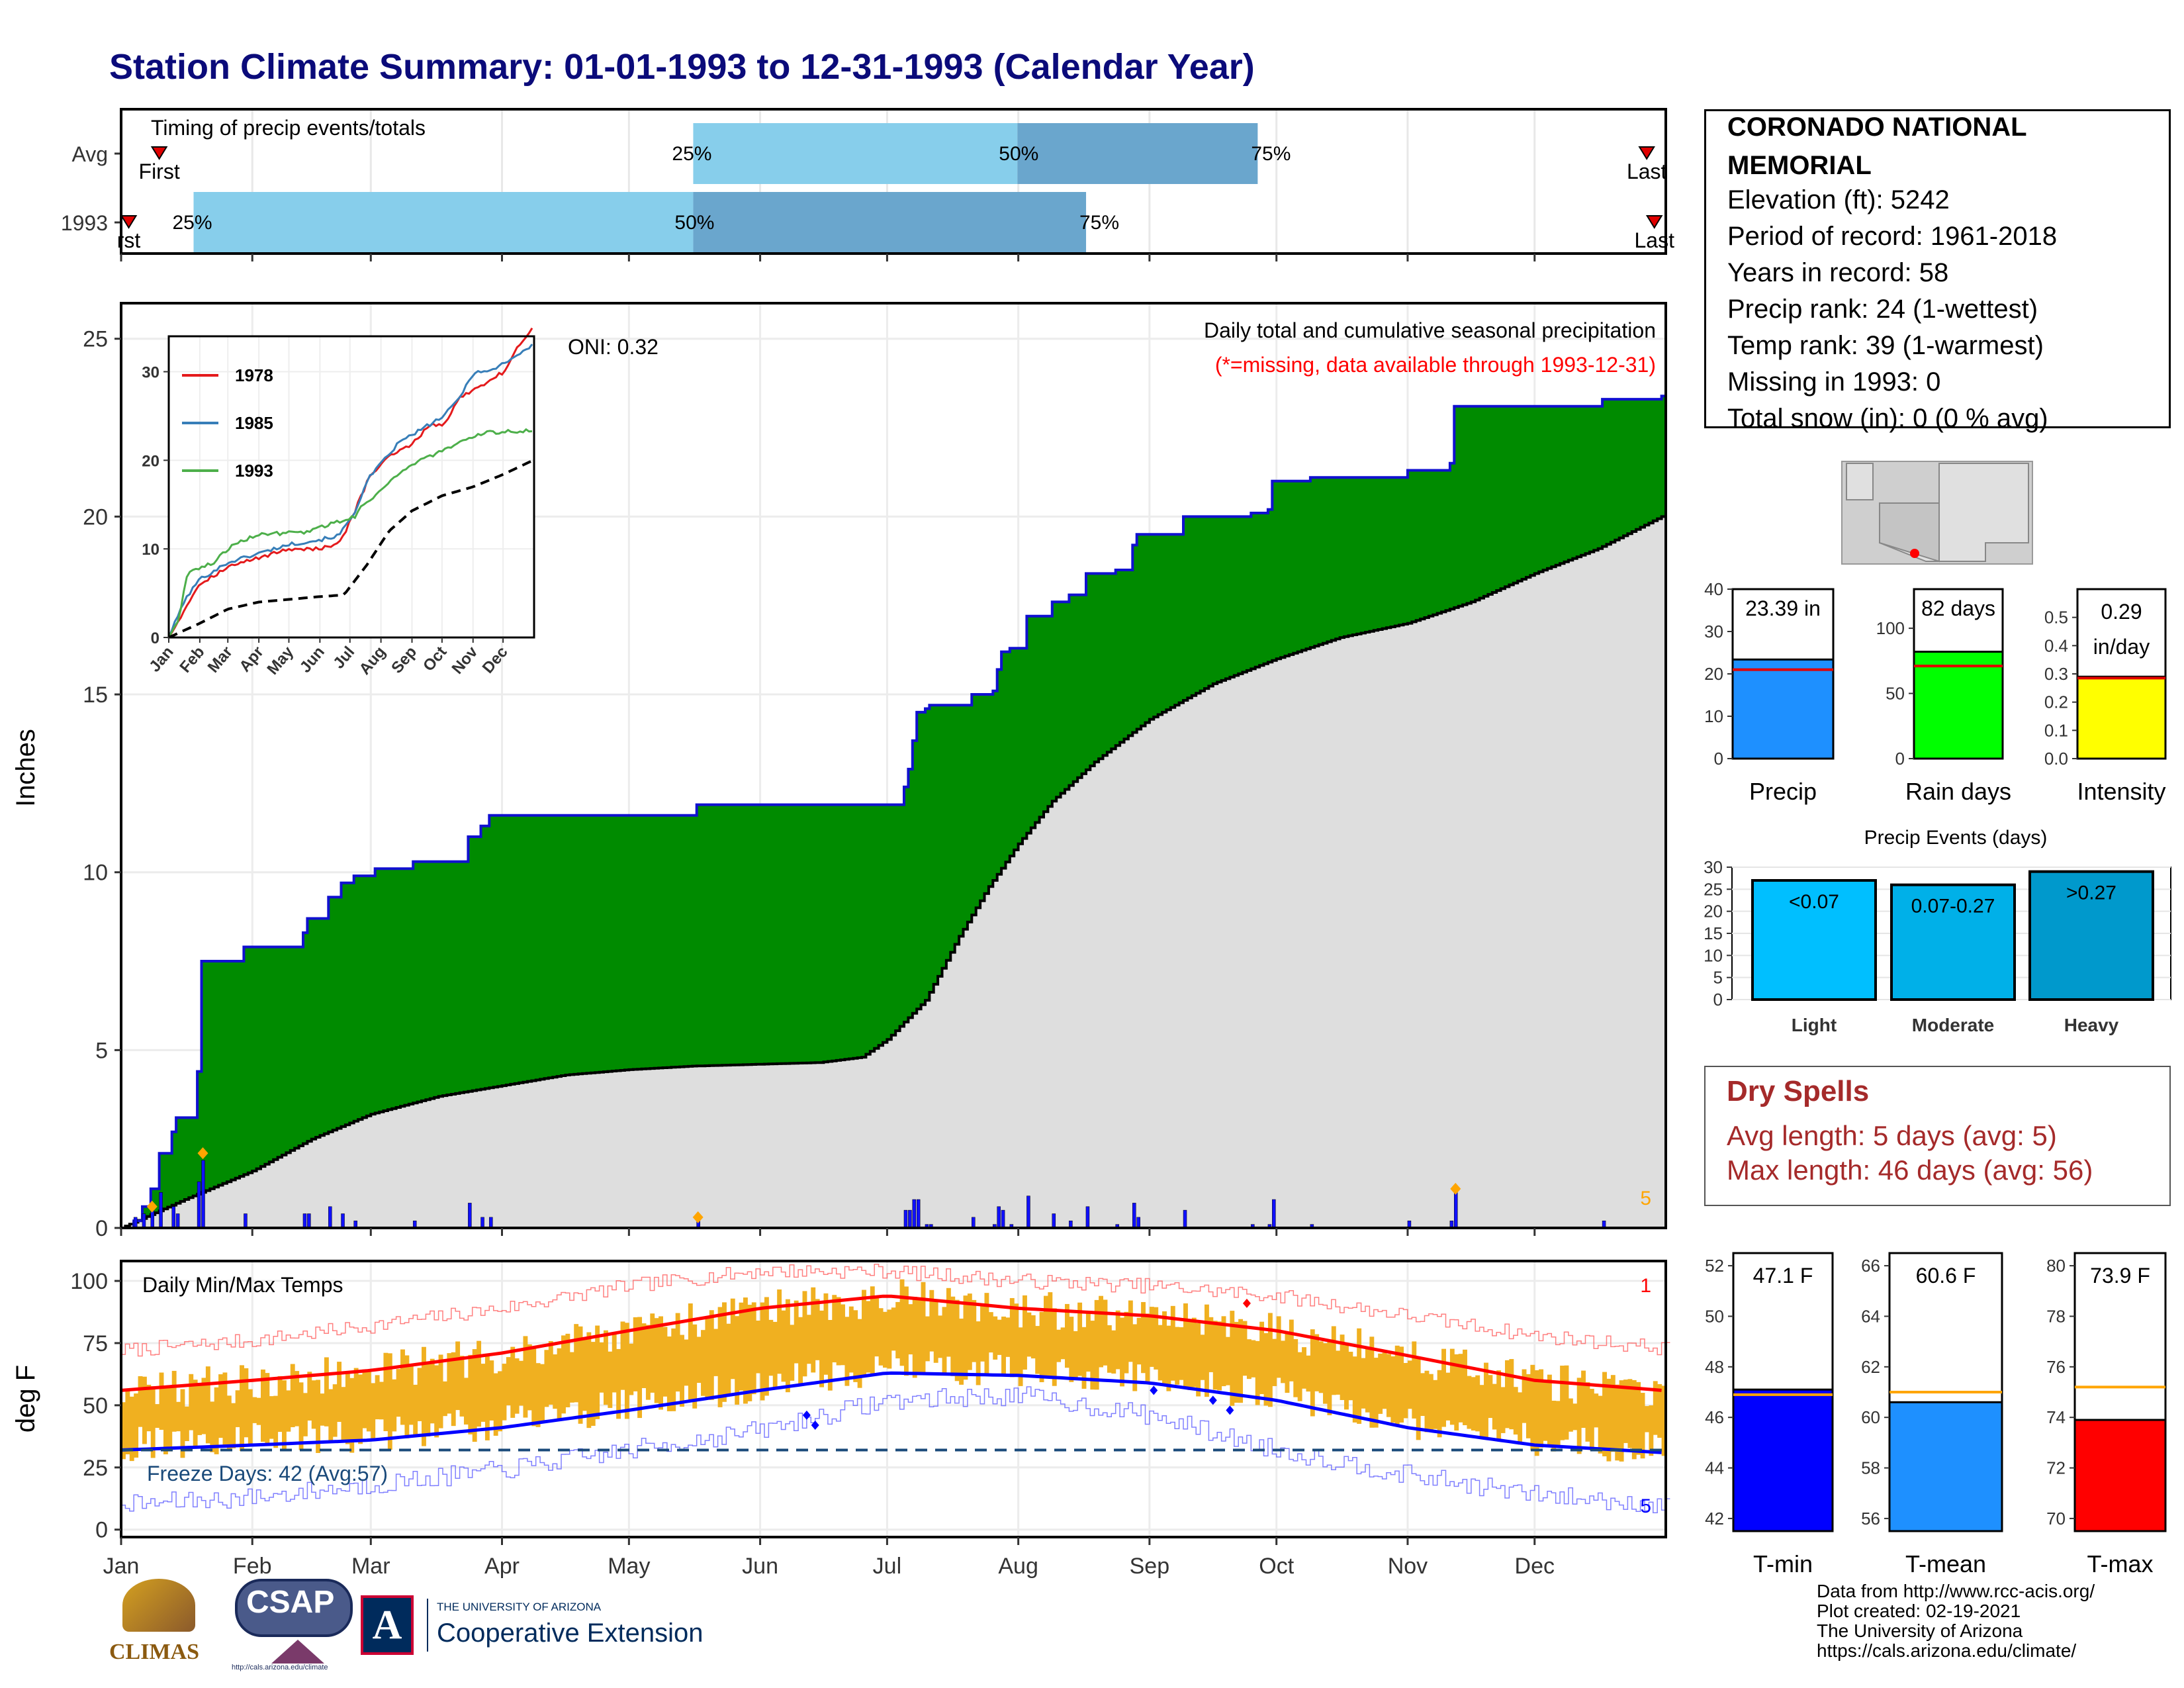 The width and height of the screenshot is (2184, 1688). Describe the element at coordinates (1958, 791) in the screenshot. I see `totals-label-1: Rain days` at that location.